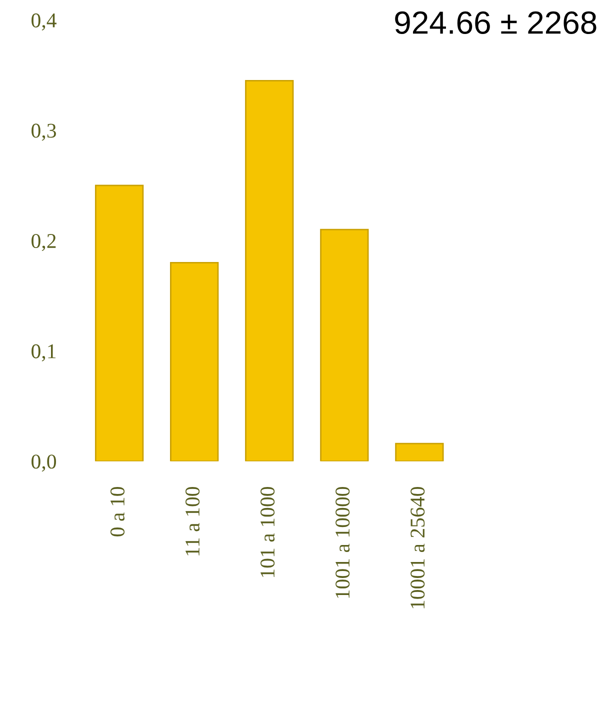 The height and width of the screenshot is (702, 615). I want to click on annotation: 924.66 ± 2268, so click(495, 22).